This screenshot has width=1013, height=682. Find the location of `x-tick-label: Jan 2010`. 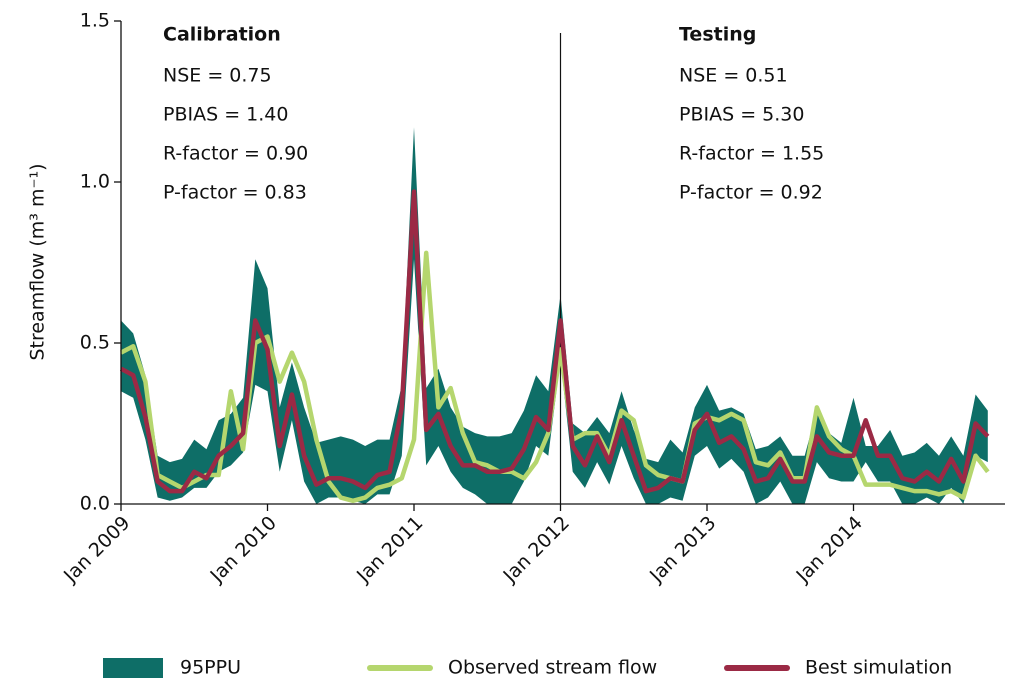

x-tick-label: Jan 2010 is located at coordinates (242, 549).